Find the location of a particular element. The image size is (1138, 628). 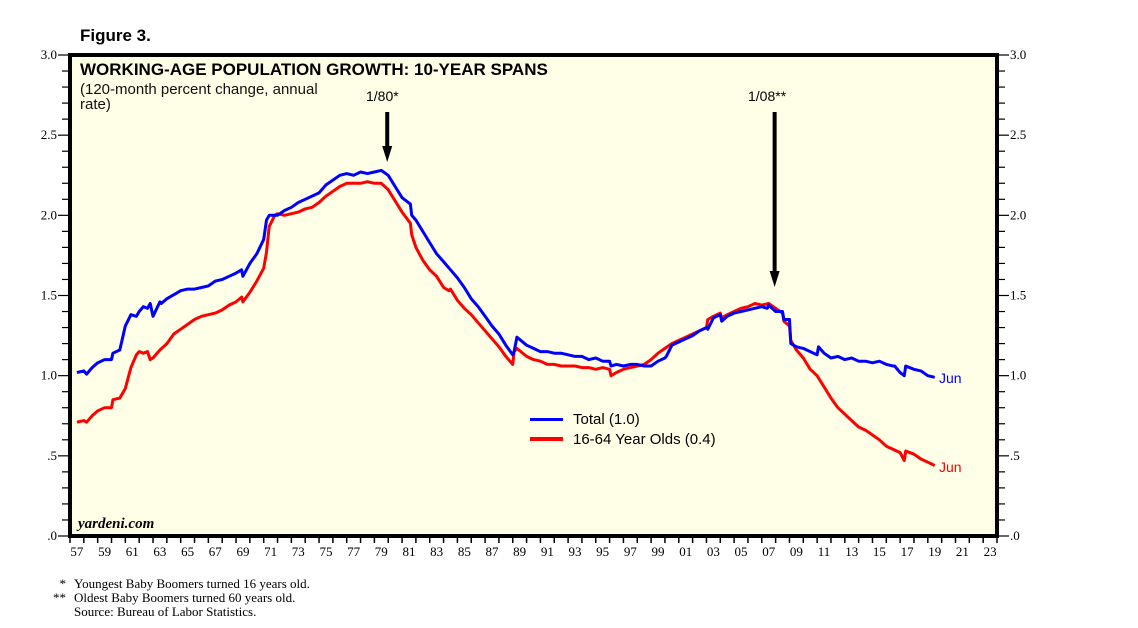

x-tick-label: 97 is located at coordinates (631, 551).